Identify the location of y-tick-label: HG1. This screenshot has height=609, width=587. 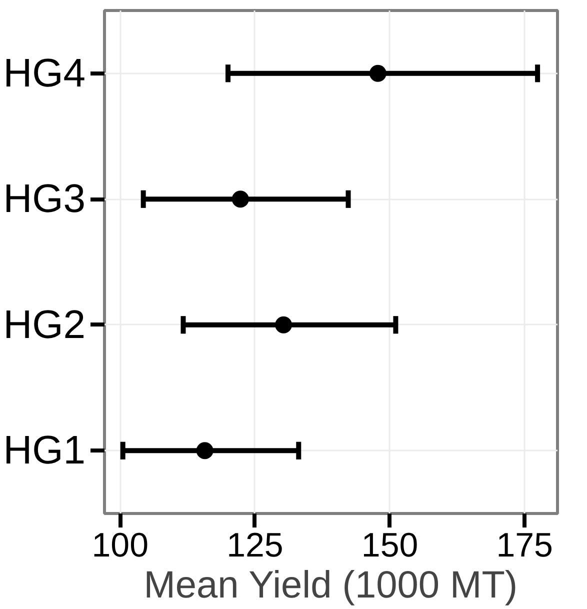
(44, 450).